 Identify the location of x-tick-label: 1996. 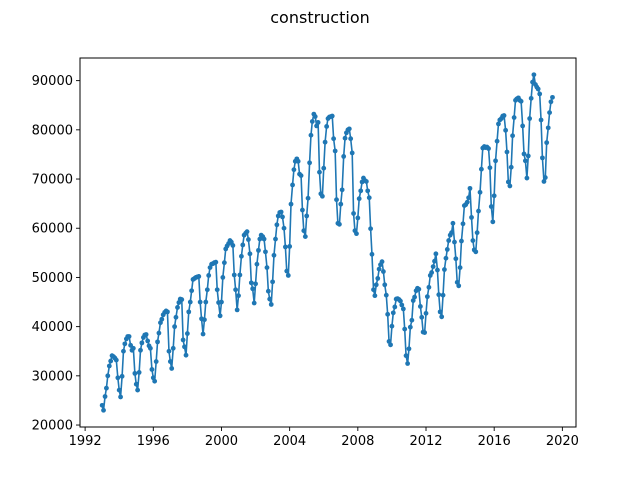
(153, 441).